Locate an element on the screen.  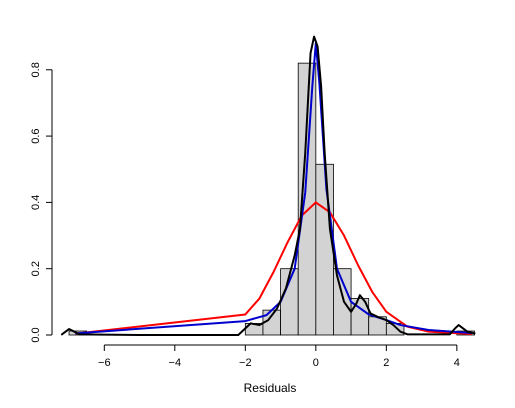
x-tick-label-2: −2 is located at coordinates (245, 363).